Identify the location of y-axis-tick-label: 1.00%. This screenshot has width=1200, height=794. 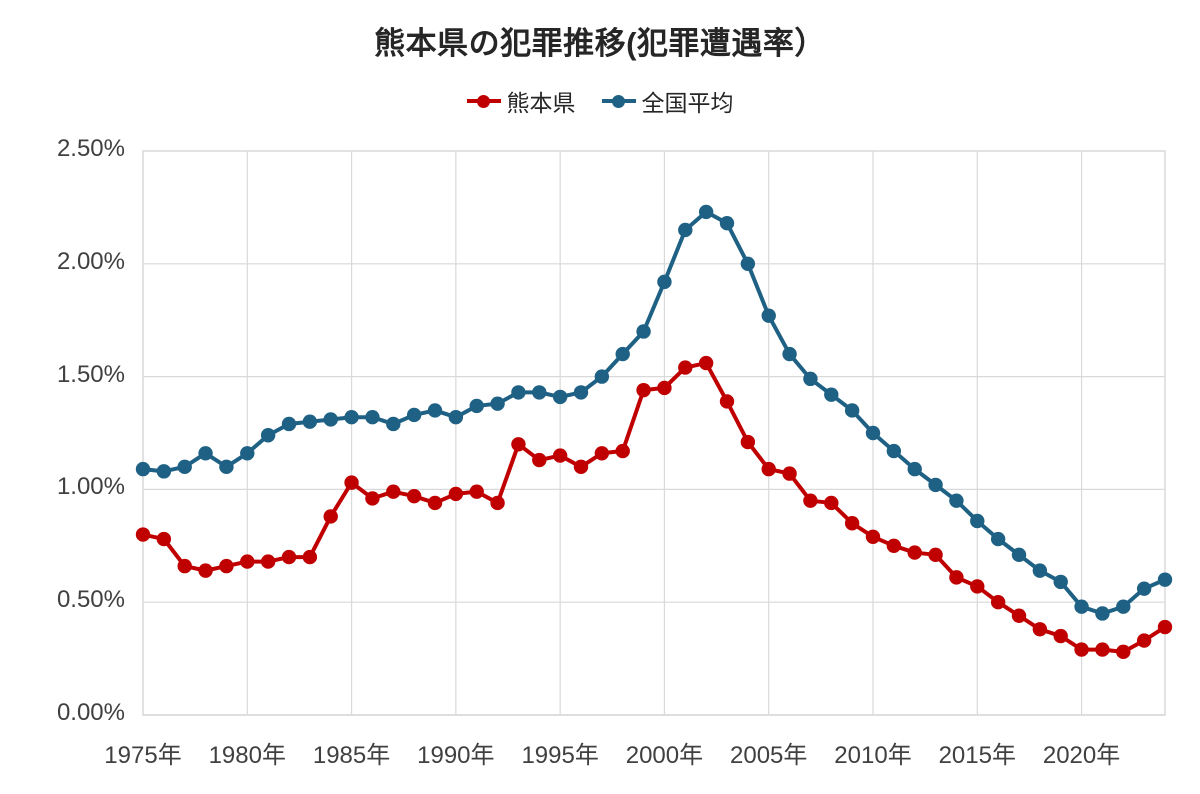
(90, 487).